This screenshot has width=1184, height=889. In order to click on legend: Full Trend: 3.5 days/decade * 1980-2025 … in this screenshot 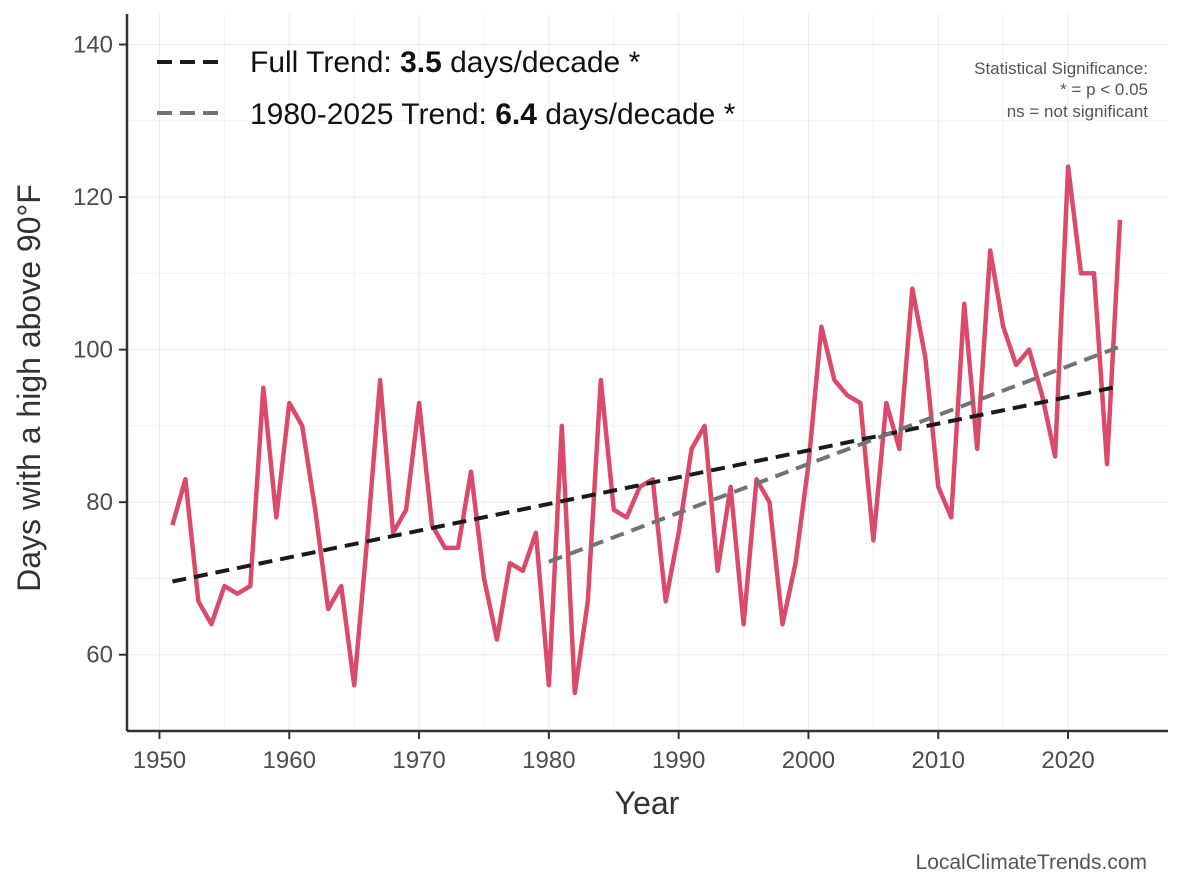, I will do `click(446, 88)`.